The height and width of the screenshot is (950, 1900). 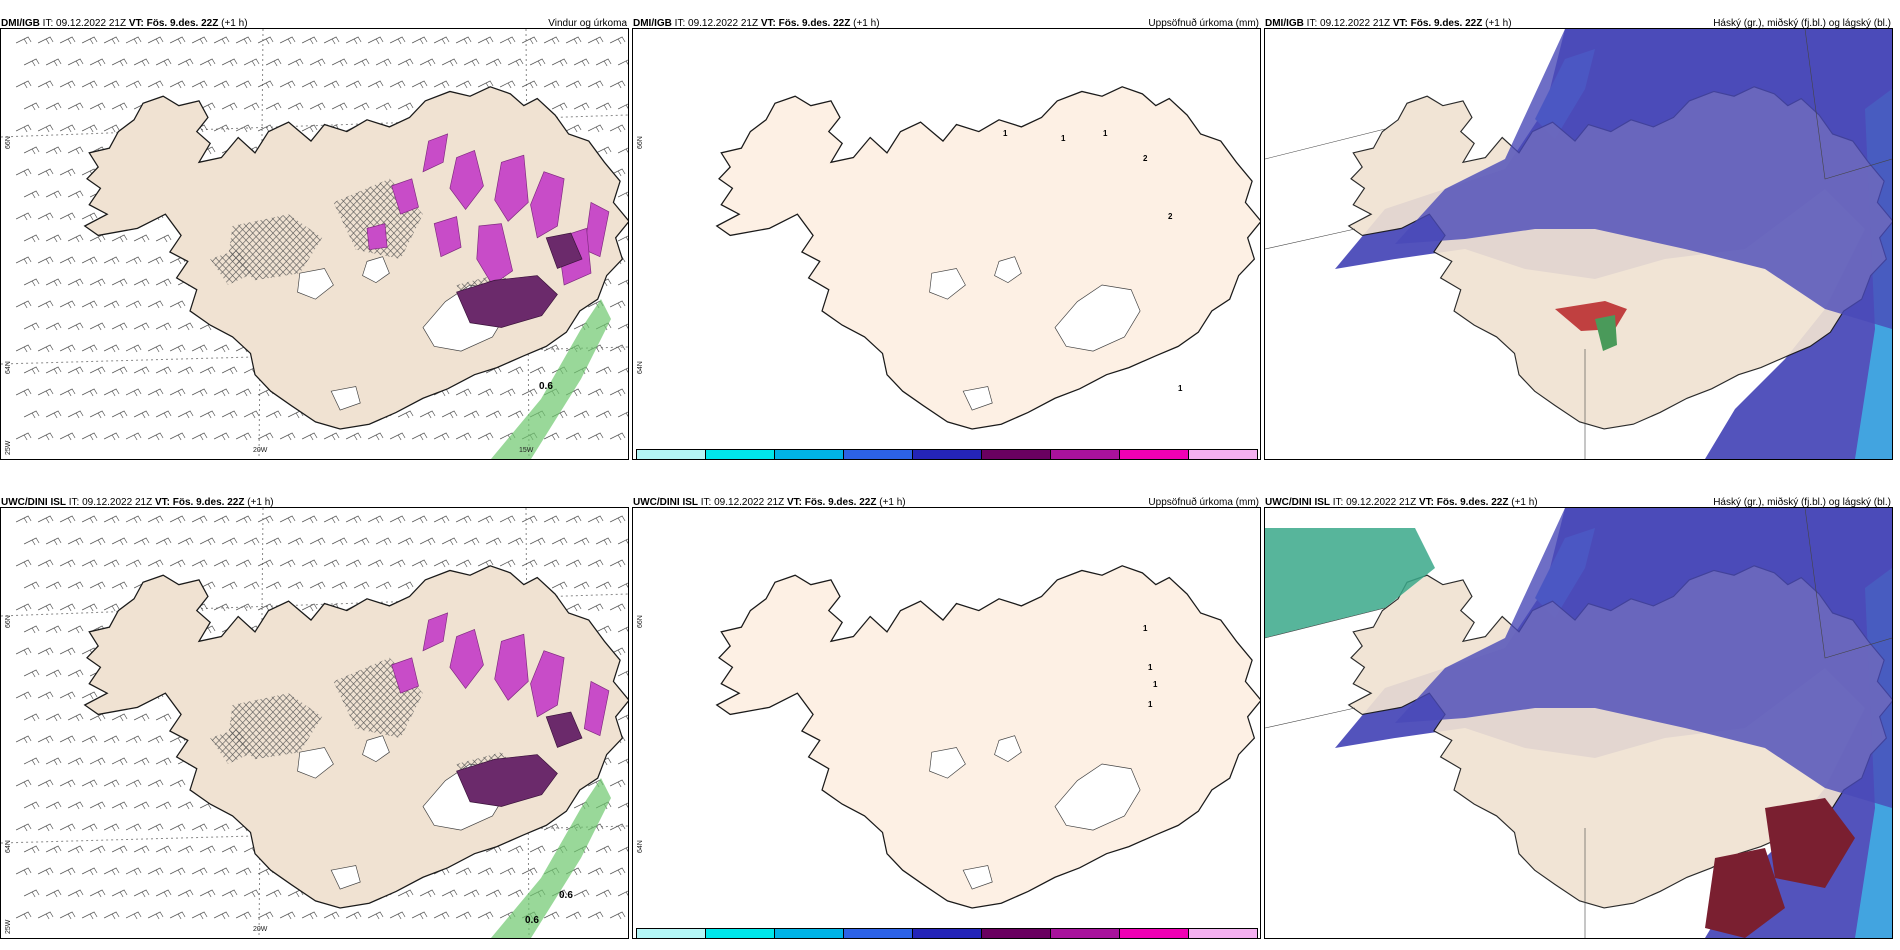 What do you see at coordinates (260, 450) in the screenshot?
I see `lon-label-20w: 20W` at bounding box center [260, 450].